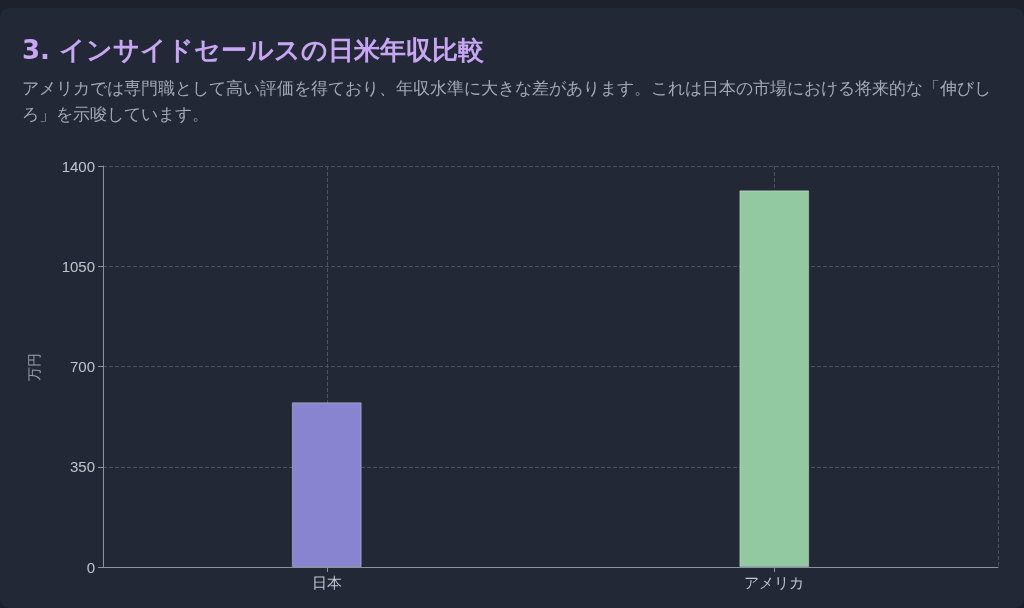 This screenshot has width=1024, height=608. Describe the element at coordinates (253, 50) in the screenshot. I see `chart-title: 3. インサイドセールスの日米年収比較` at that location.